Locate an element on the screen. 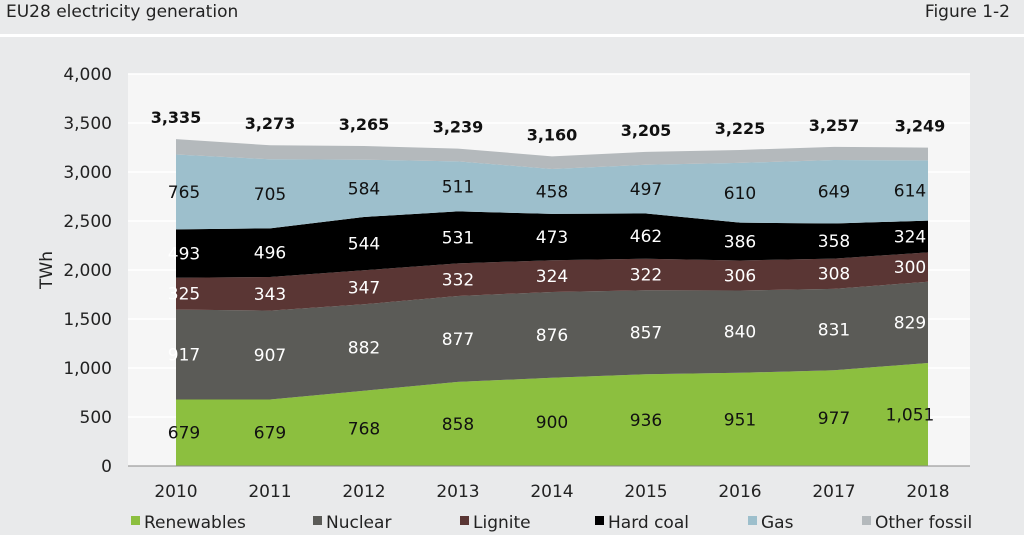 The image size is (1024, 535). x-tick-label: 2016 is located at coordinates (739, 492).